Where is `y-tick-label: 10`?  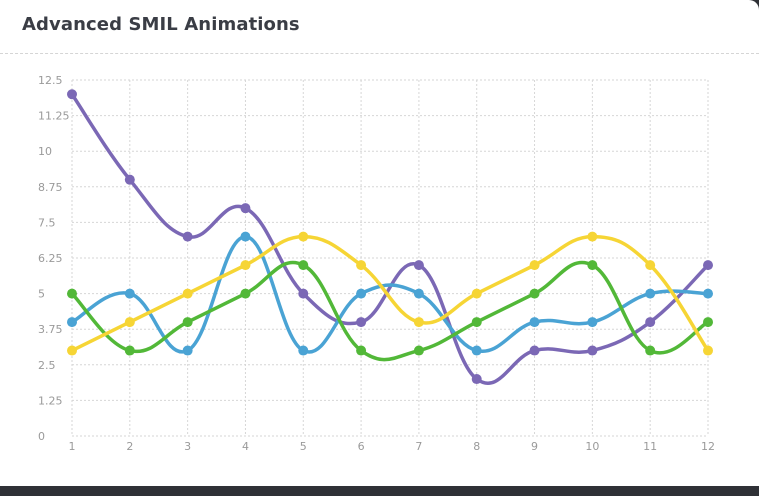 y-tick-label: 10 is located at coordinates (45, 151).